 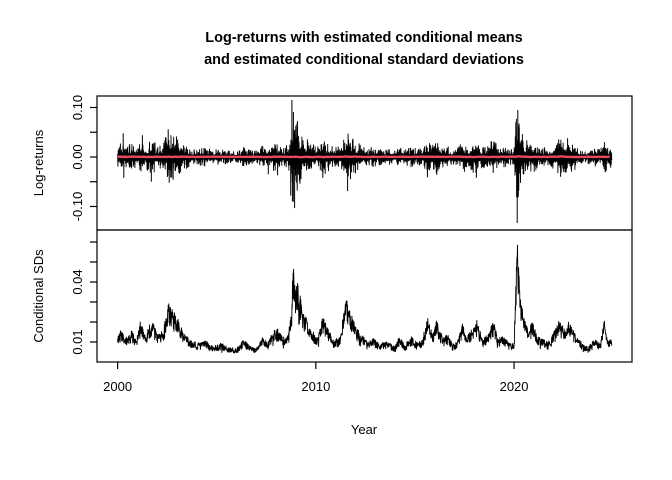 I want to click on conditional-mean-series, so click(x=363, y=157).